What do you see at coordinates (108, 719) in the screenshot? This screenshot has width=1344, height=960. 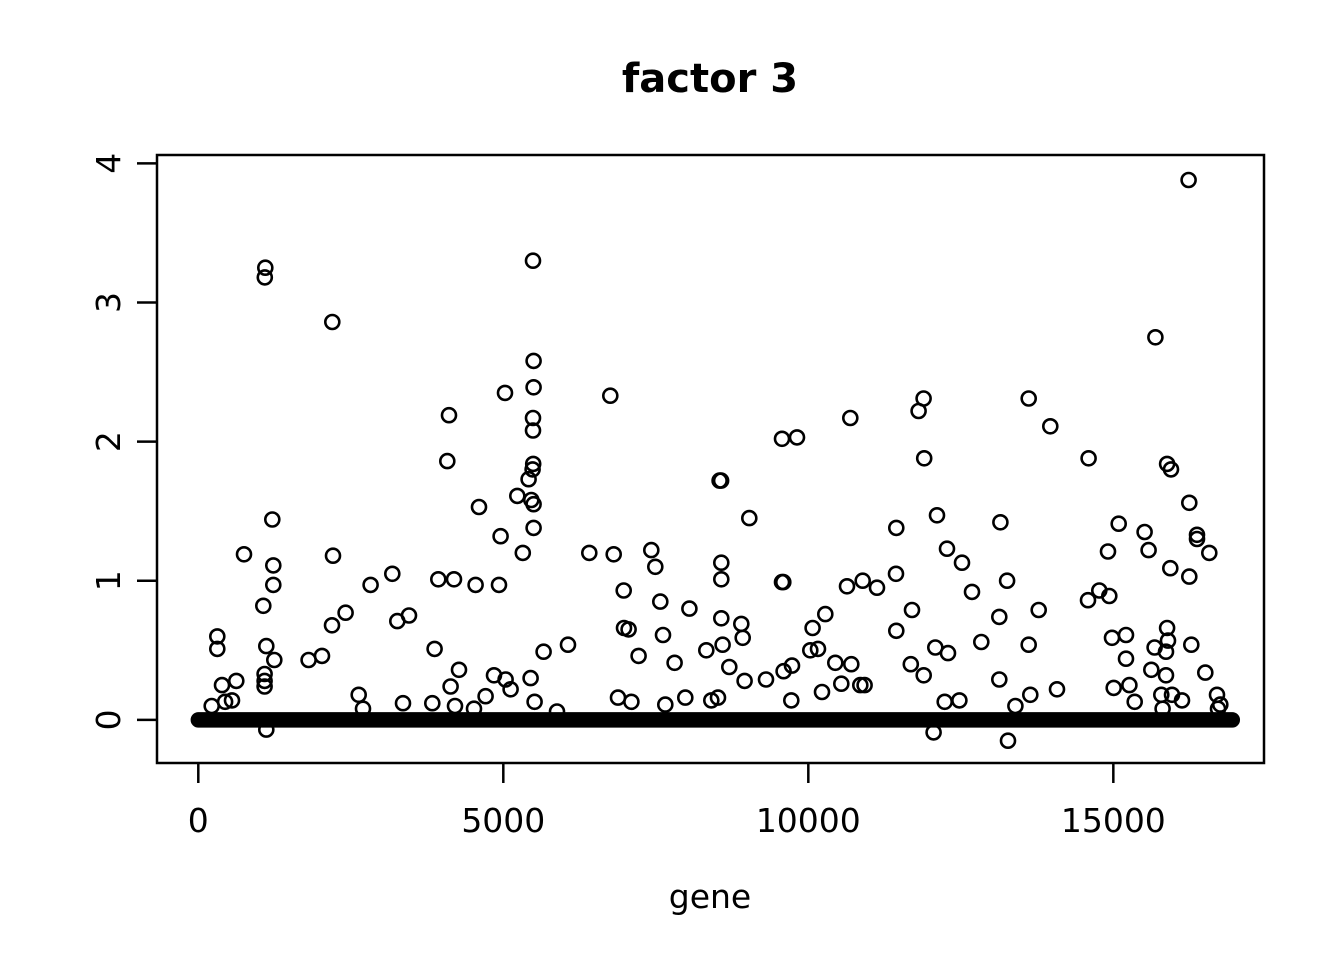 I see `y-tick-label: 0` at bounding box center [108, 719].